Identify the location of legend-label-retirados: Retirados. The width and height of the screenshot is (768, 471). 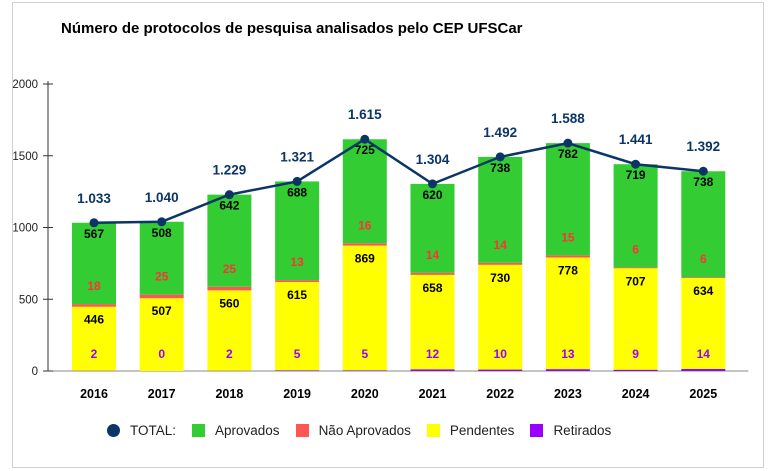
(582, 430).